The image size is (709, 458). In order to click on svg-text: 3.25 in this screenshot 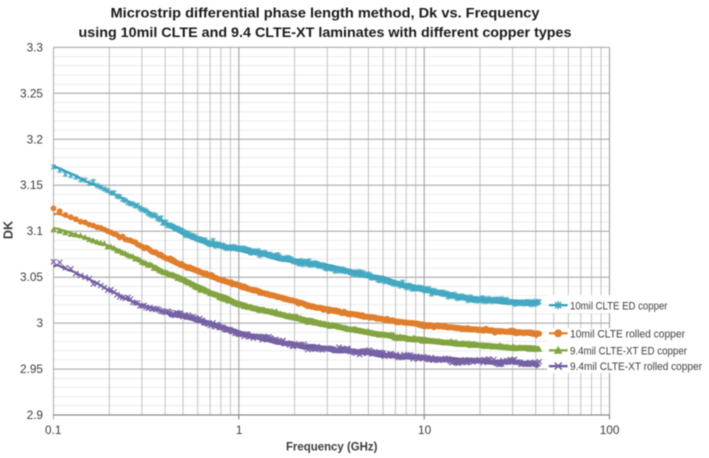, I will do `click(31, 93)`.